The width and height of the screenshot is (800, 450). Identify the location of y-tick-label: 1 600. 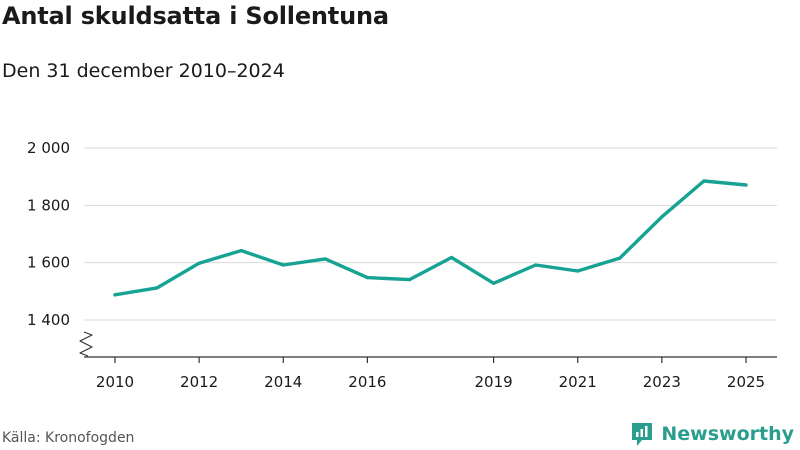
(48, 263).